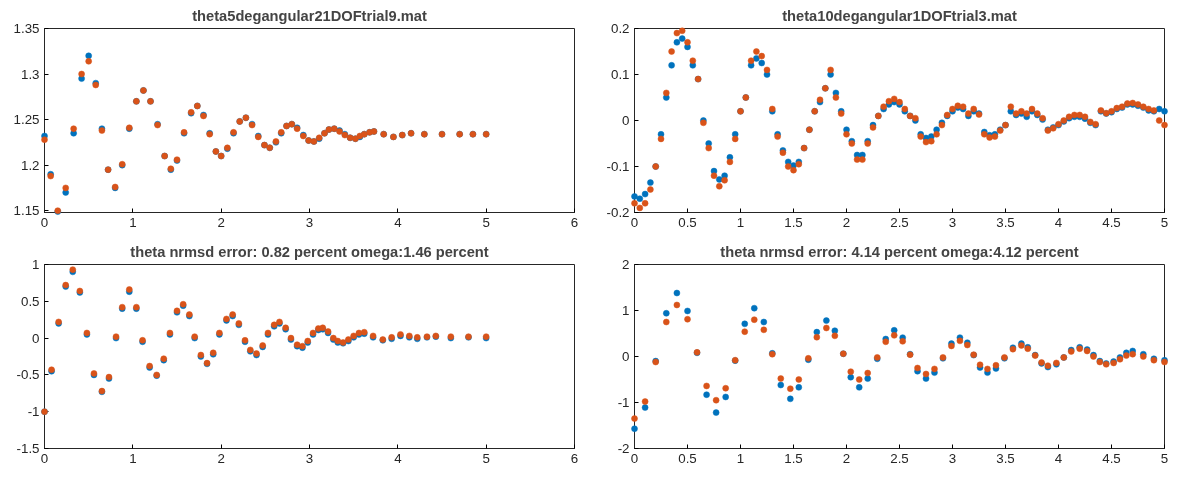 The height and width of the screenshot is (482, 1192). What do you see at coordinates (623, 448) in the screenshot?
I see `y-tick-label: -2` at bounding box center [623, 448].